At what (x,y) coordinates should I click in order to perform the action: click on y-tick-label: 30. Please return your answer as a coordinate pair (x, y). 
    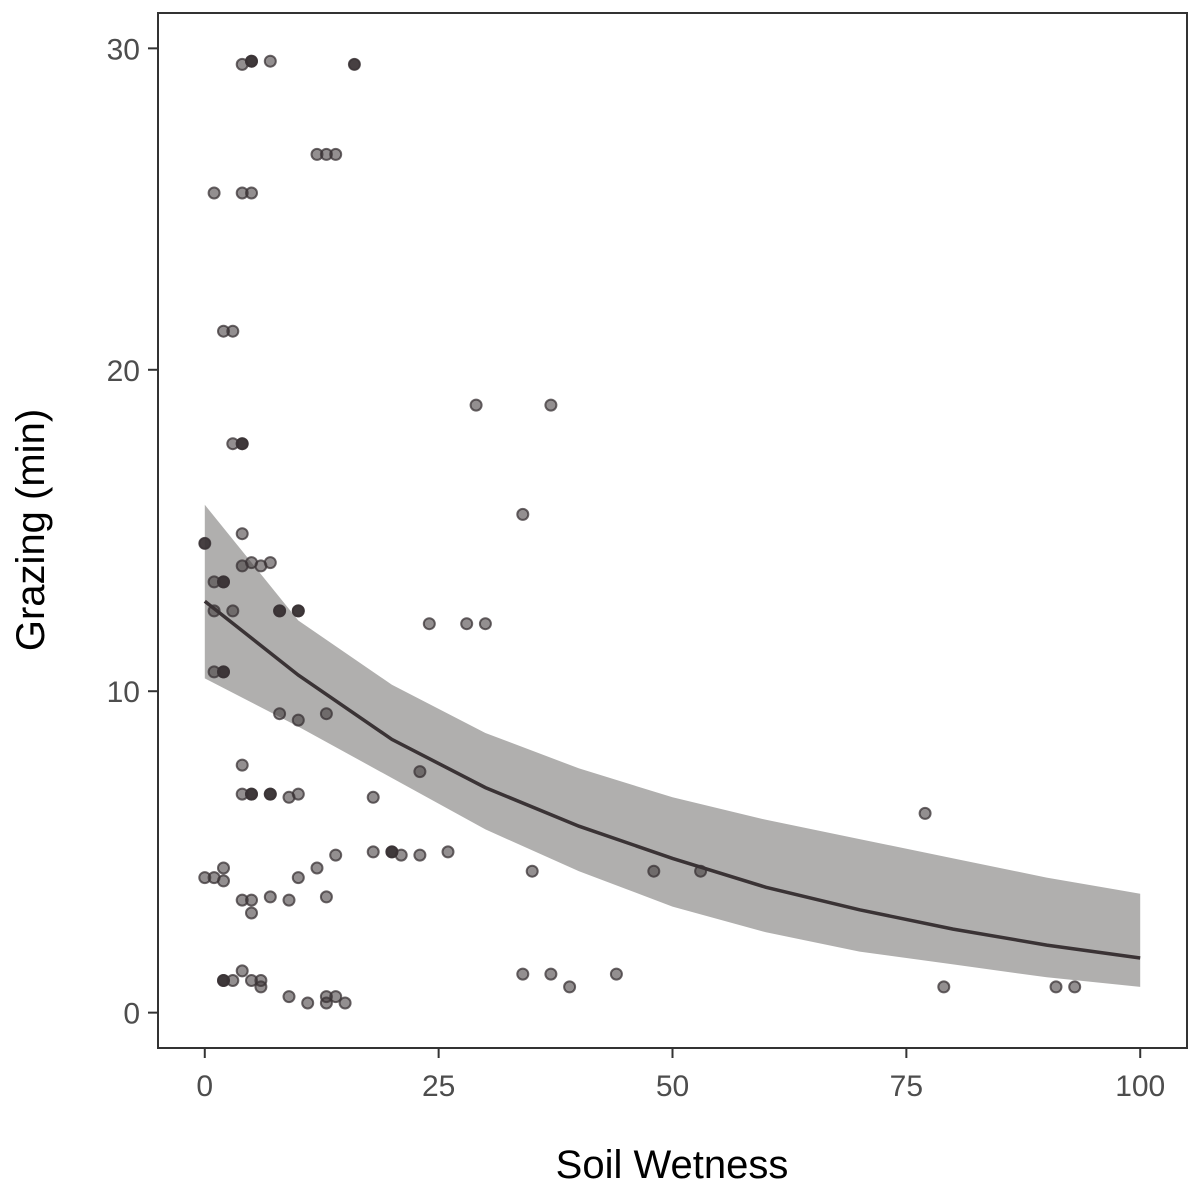
    Looking at the image, I should click on (123, 49).